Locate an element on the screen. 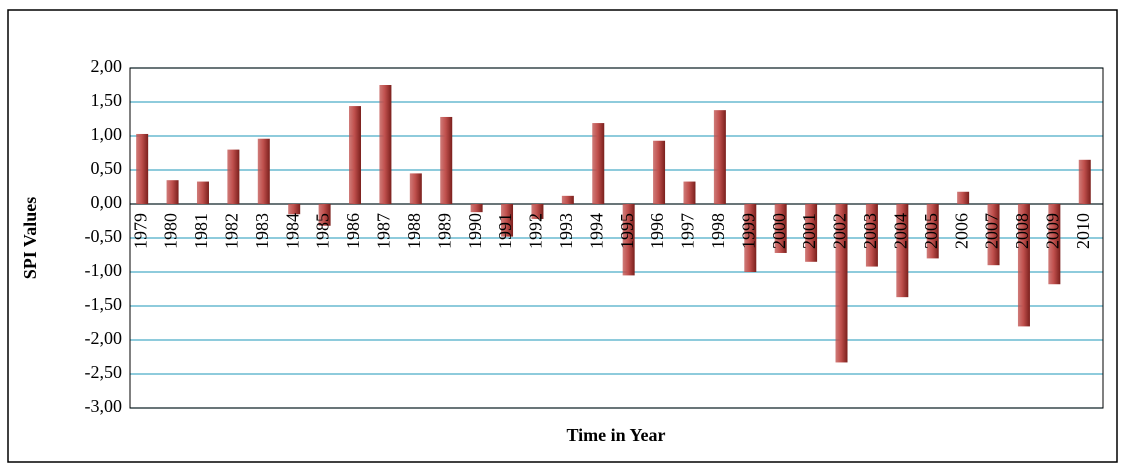  x-tick-label: 2008 is located at coordinates (1022, 231).